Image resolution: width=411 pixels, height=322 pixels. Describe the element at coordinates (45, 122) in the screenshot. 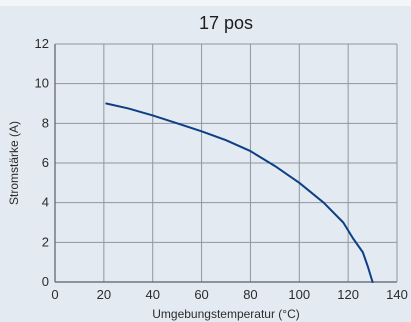

I see `y-tick-label: 8` at that location.